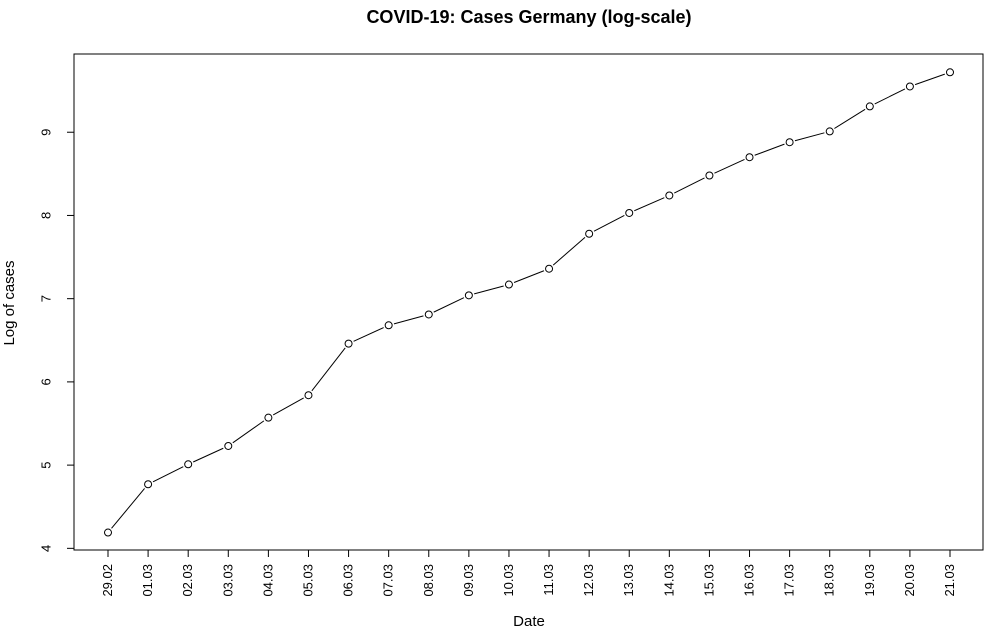 The height and width of the screenshot is (641, 996). I want to click on x-tick-label: 08.03, so click(428, 580).